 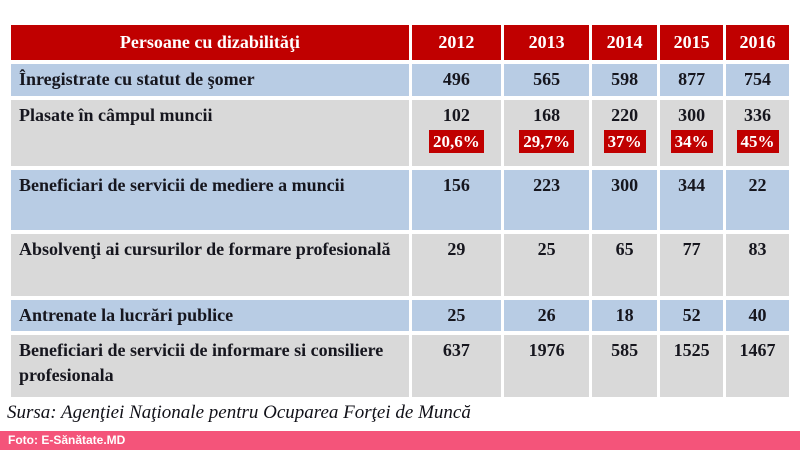 What do you see at coordinates (625, 365) in the screenshot?
I see `cell-value: 585` at bounding box center [625, 365].